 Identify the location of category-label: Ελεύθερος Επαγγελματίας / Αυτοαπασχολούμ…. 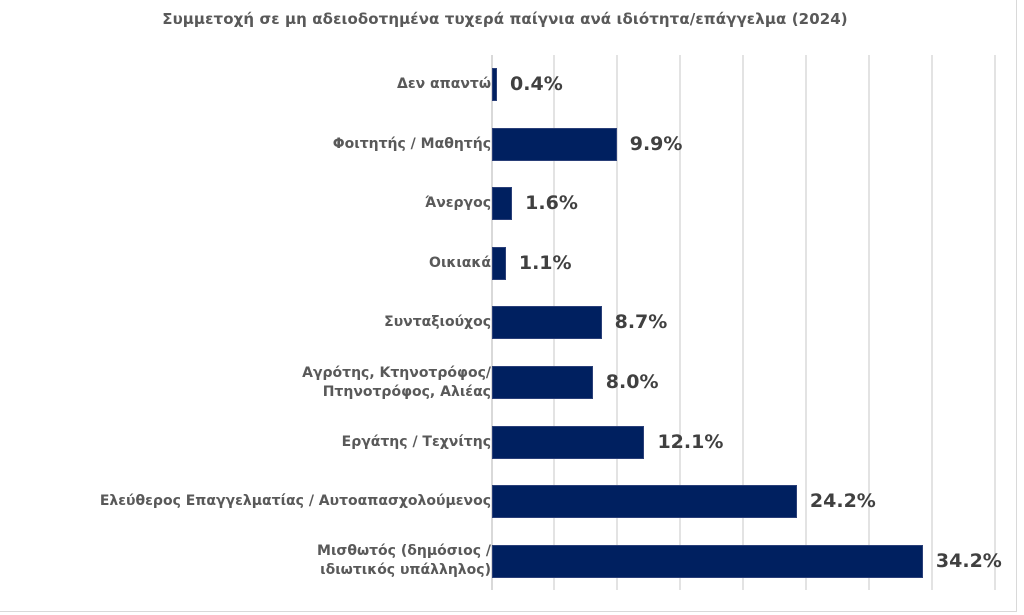
(295, 501).